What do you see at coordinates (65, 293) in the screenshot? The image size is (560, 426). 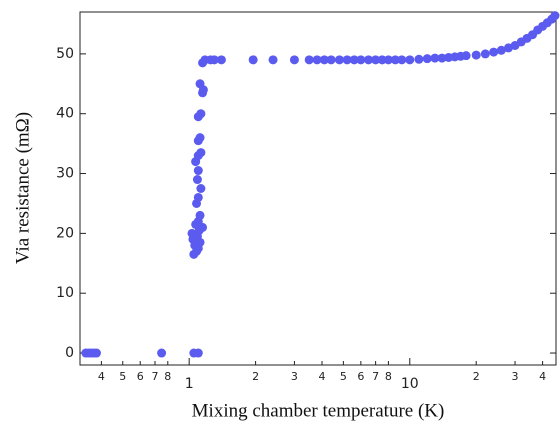 I see `y-tick-label: 10` at bounding box center [65, 293].